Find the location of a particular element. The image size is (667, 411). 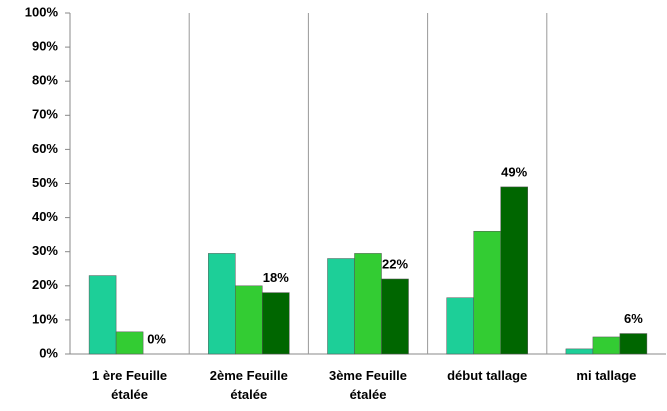

y-tick-label: 70% is located at coordinates (45, 114).